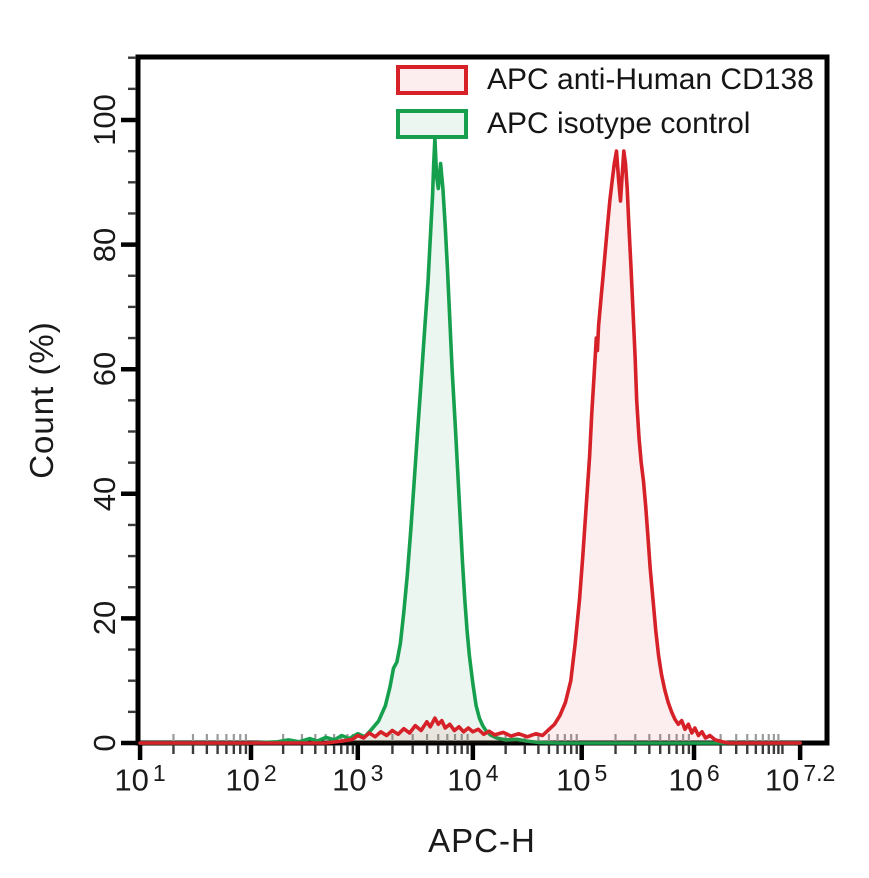 The height and width of the screenshot is (878, 869). I want to click on y-tick-label: 0, so click(104, 743).